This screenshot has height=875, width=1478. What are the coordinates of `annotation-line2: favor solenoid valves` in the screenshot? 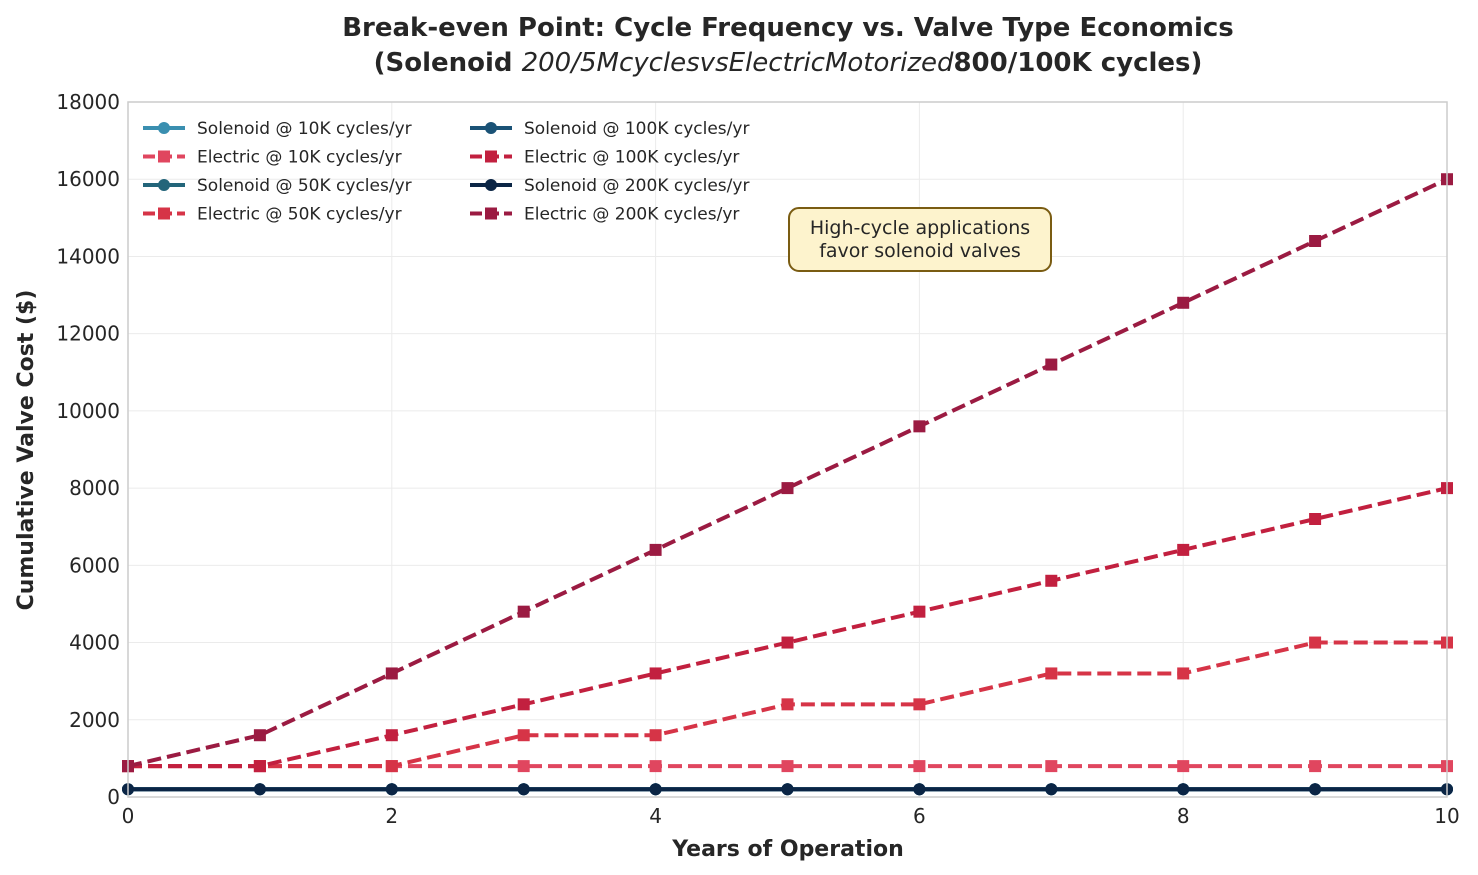 It's located at (920, 251).